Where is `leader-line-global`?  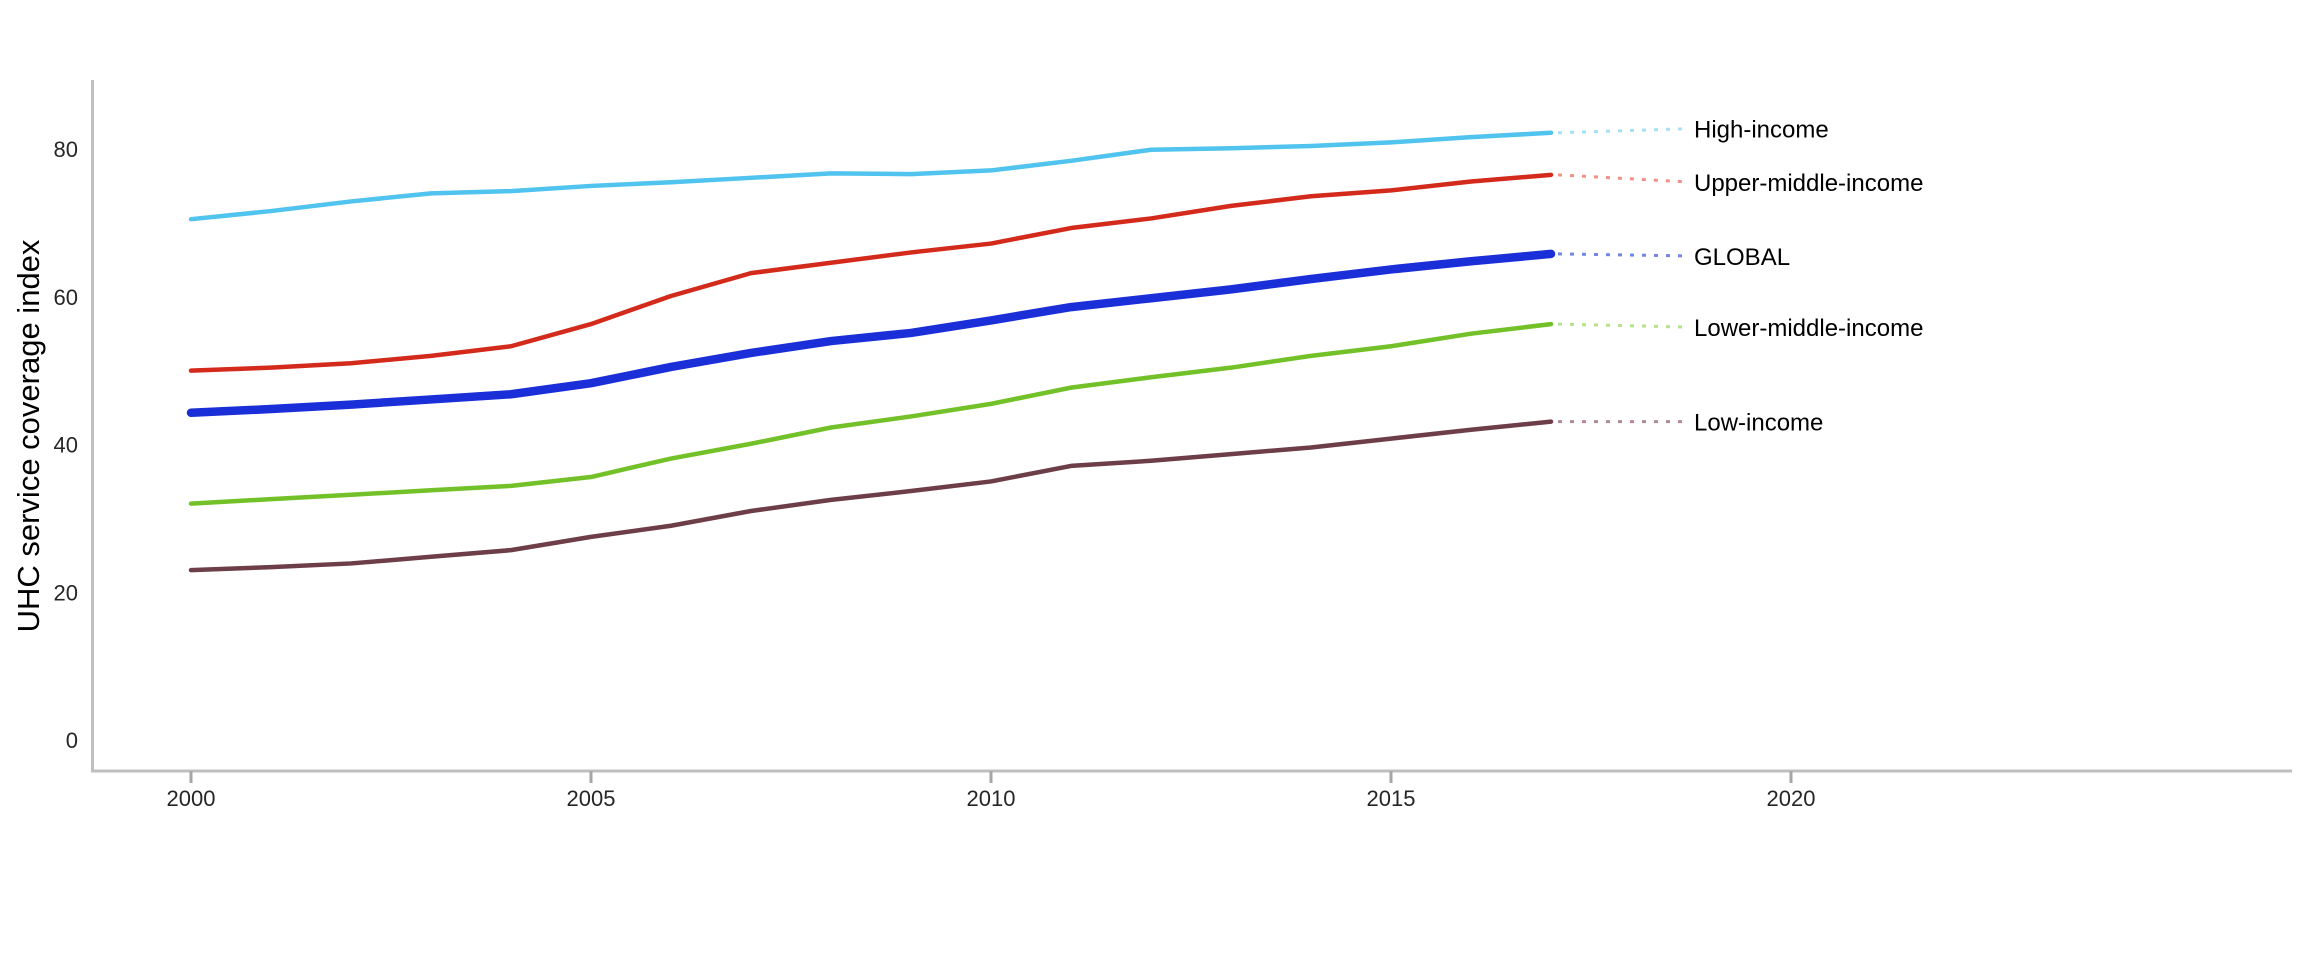
leader-line-global is located at coordinates (1622, 255).